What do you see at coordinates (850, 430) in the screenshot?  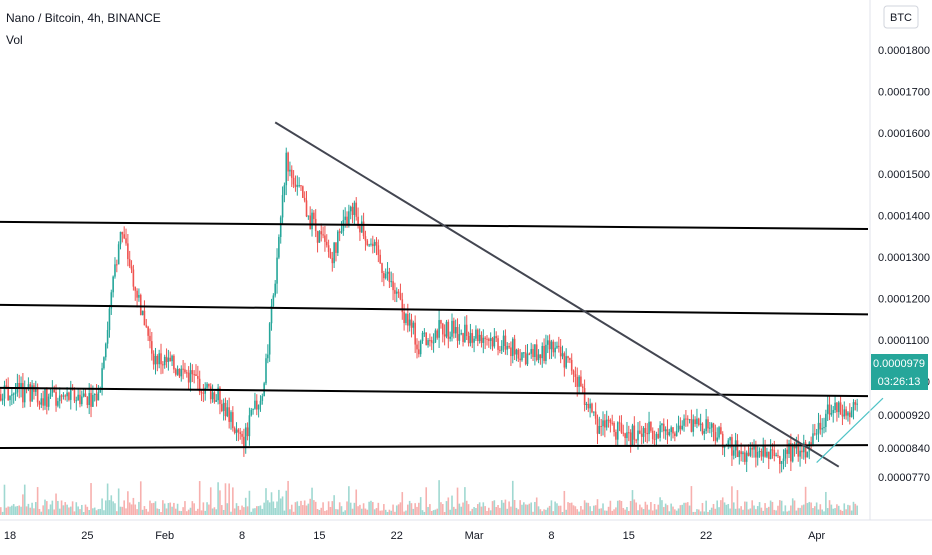 I see `rising-support-line` at bounding box center [850, 430].